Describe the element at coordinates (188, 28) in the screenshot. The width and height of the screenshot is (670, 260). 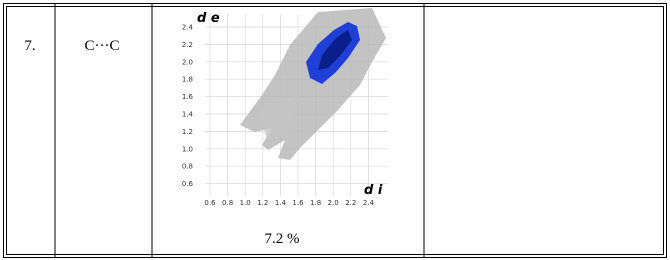
I see `y-tick-label: 2.4` at that location.